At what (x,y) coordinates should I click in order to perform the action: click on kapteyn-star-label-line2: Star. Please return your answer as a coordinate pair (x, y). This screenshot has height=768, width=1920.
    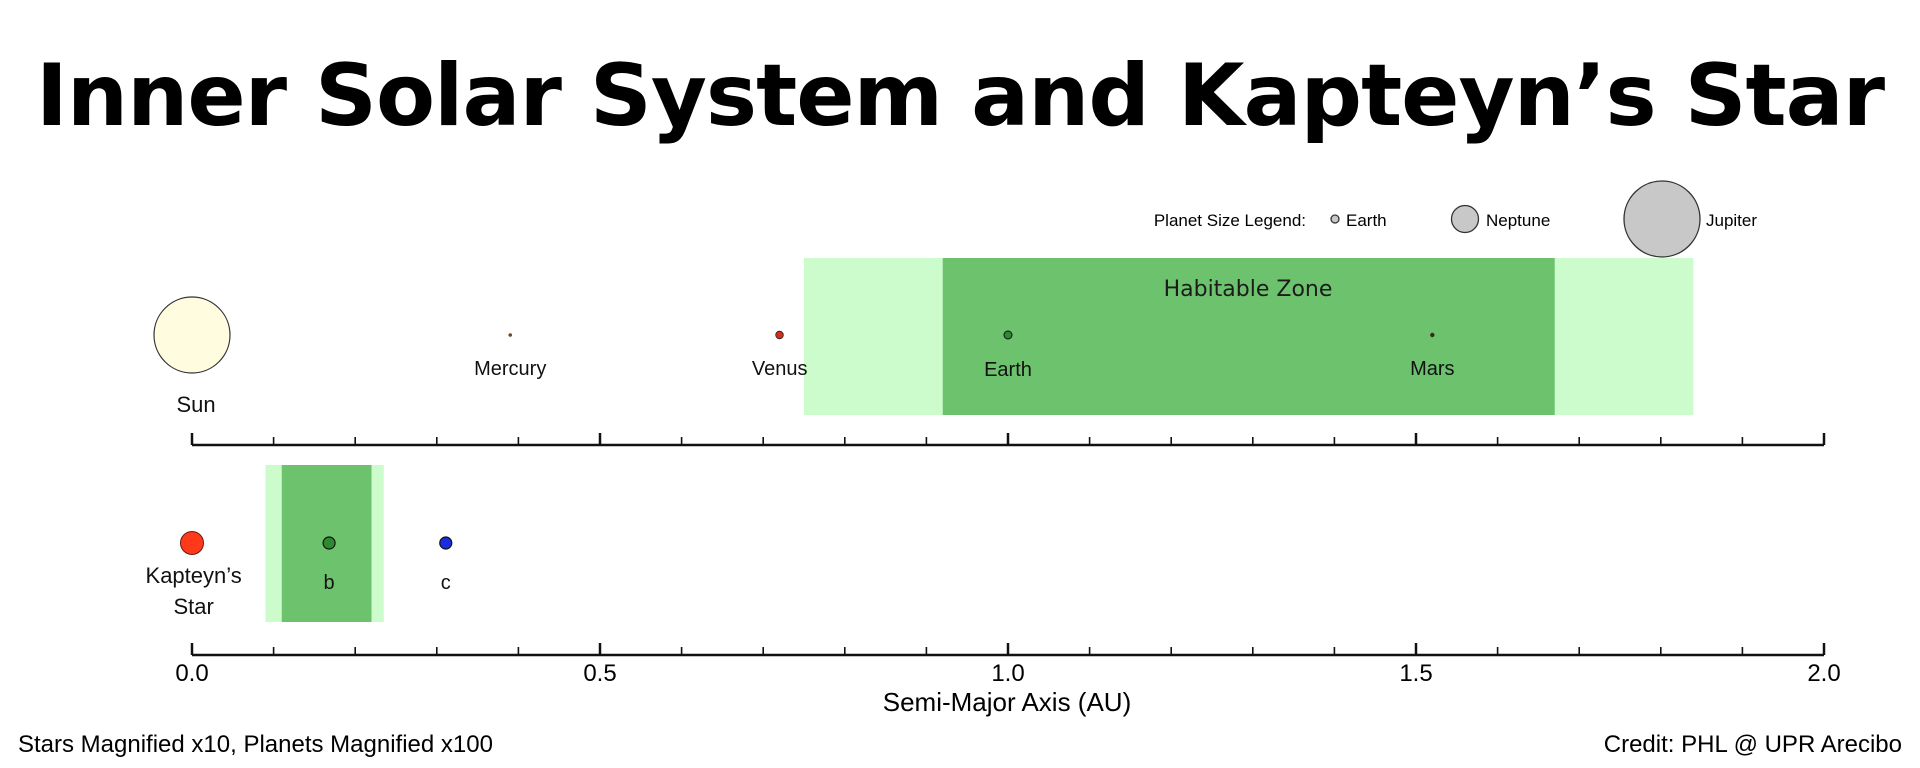
    Looking at the image, I should click on (193, 606).